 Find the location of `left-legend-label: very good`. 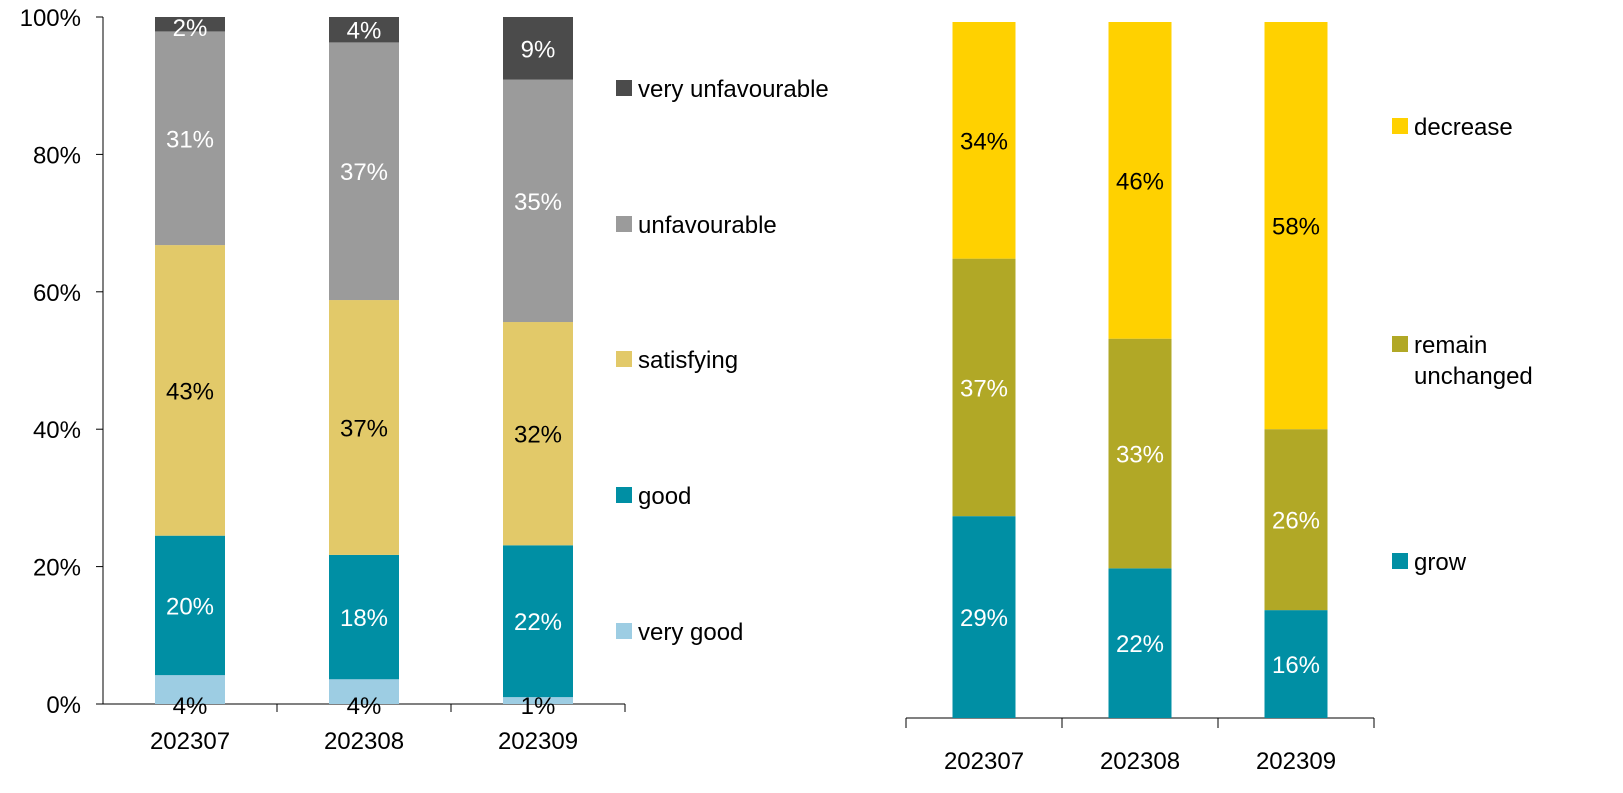

left-legend-label: very good is located at coordinates (690, 632).